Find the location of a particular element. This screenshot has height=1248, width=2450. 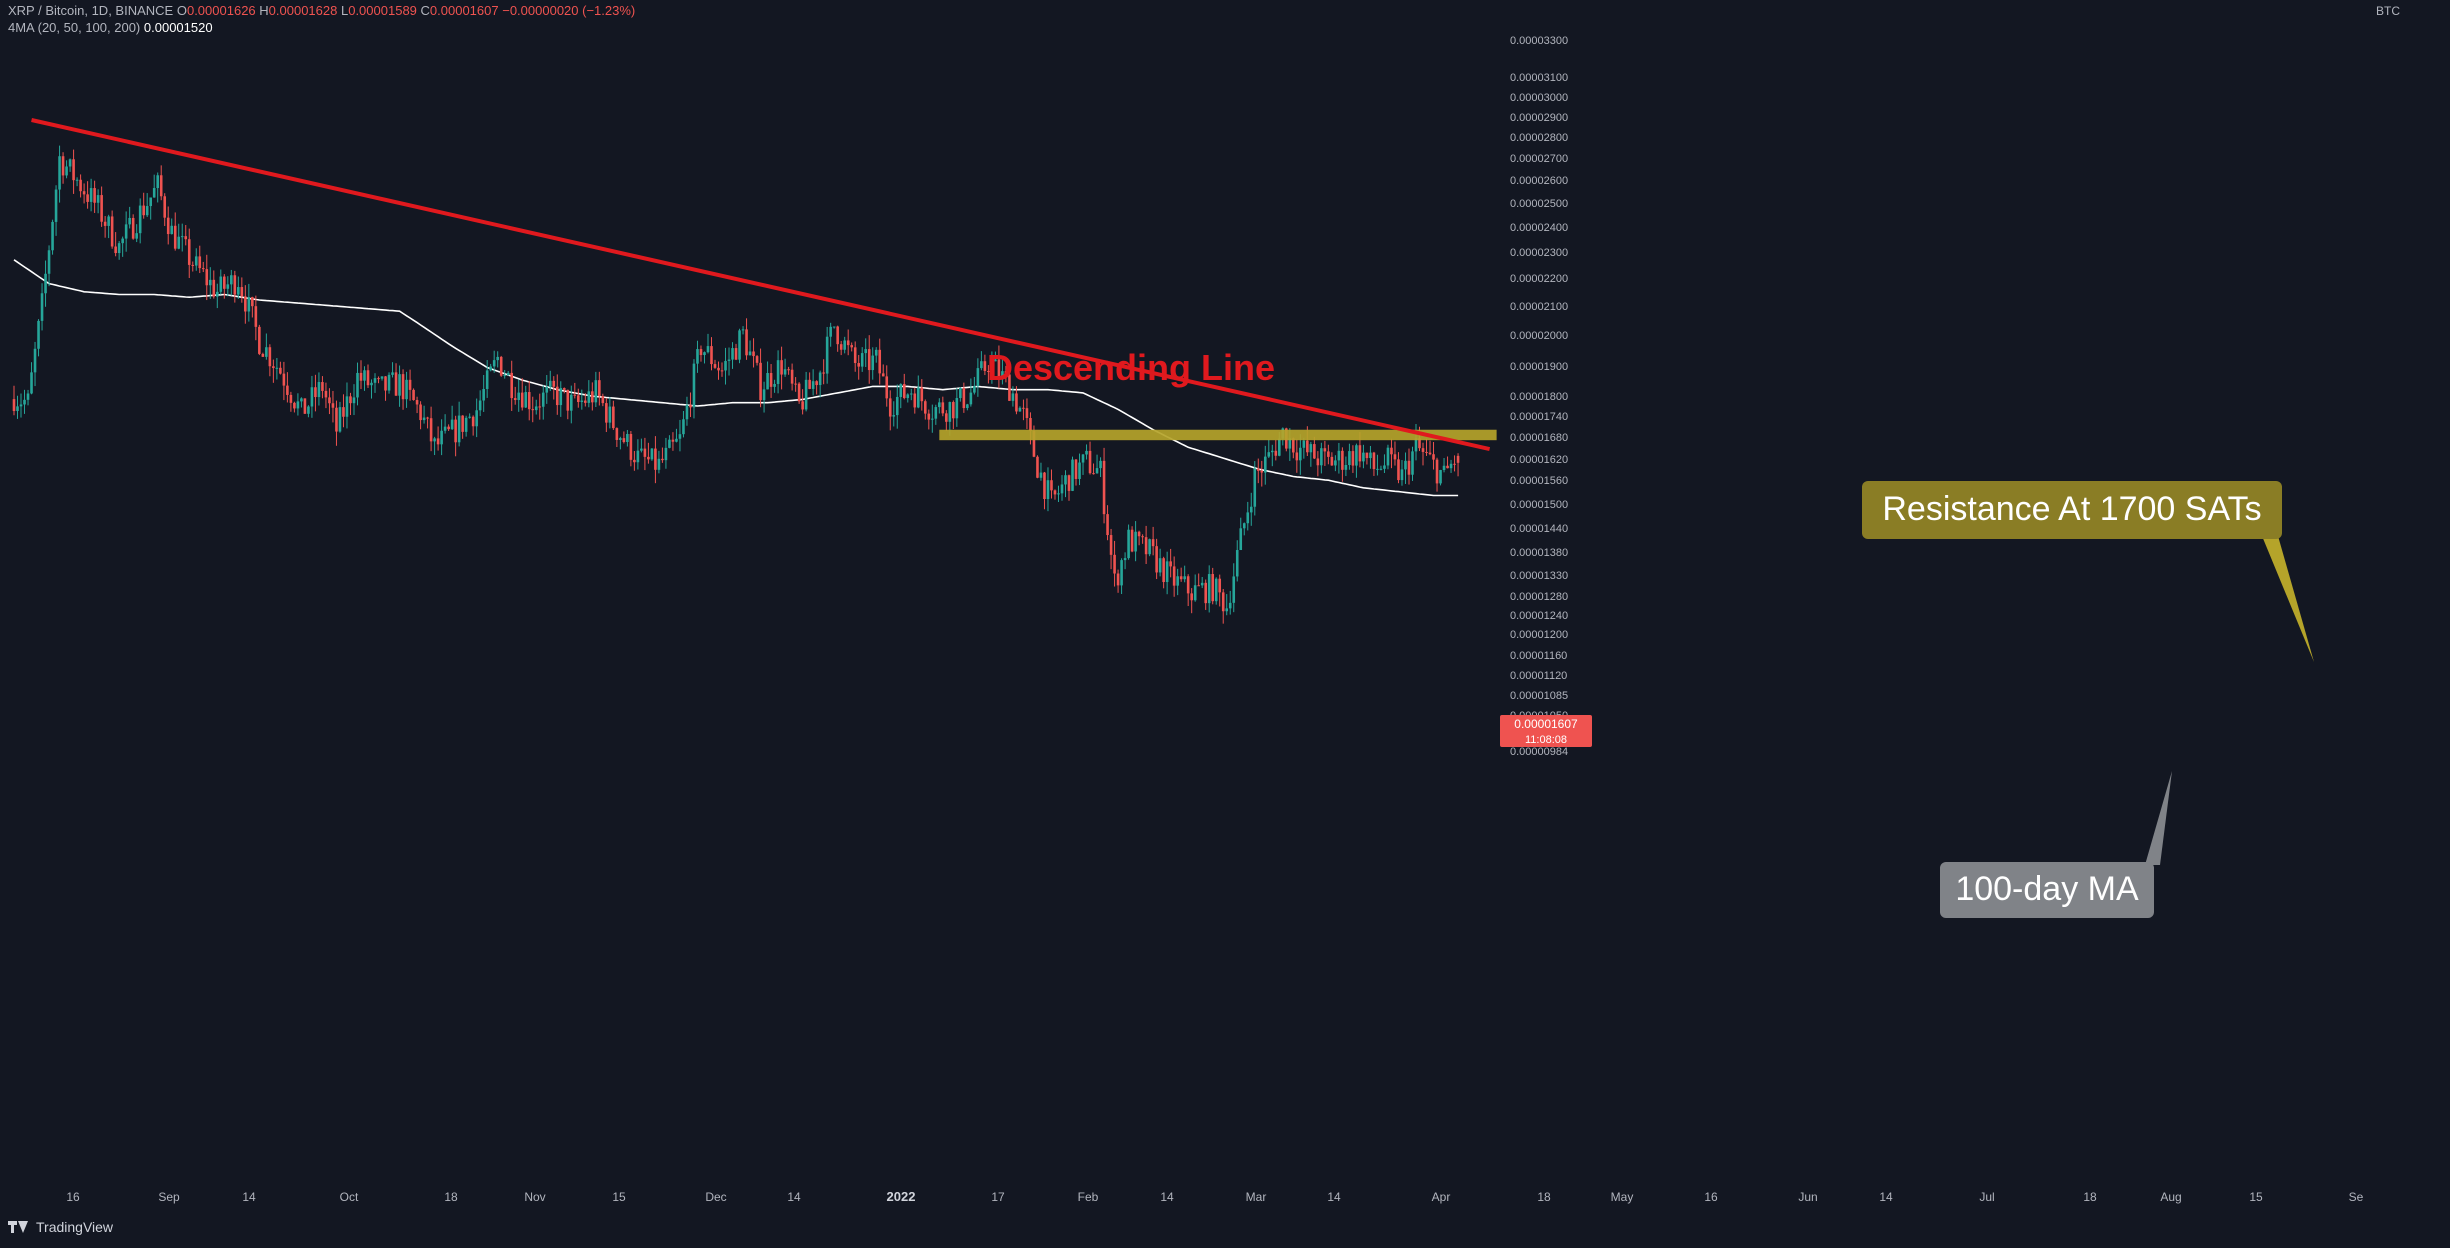

y-tick-label: 0.00002700 is located at coordinates (1539, 159).